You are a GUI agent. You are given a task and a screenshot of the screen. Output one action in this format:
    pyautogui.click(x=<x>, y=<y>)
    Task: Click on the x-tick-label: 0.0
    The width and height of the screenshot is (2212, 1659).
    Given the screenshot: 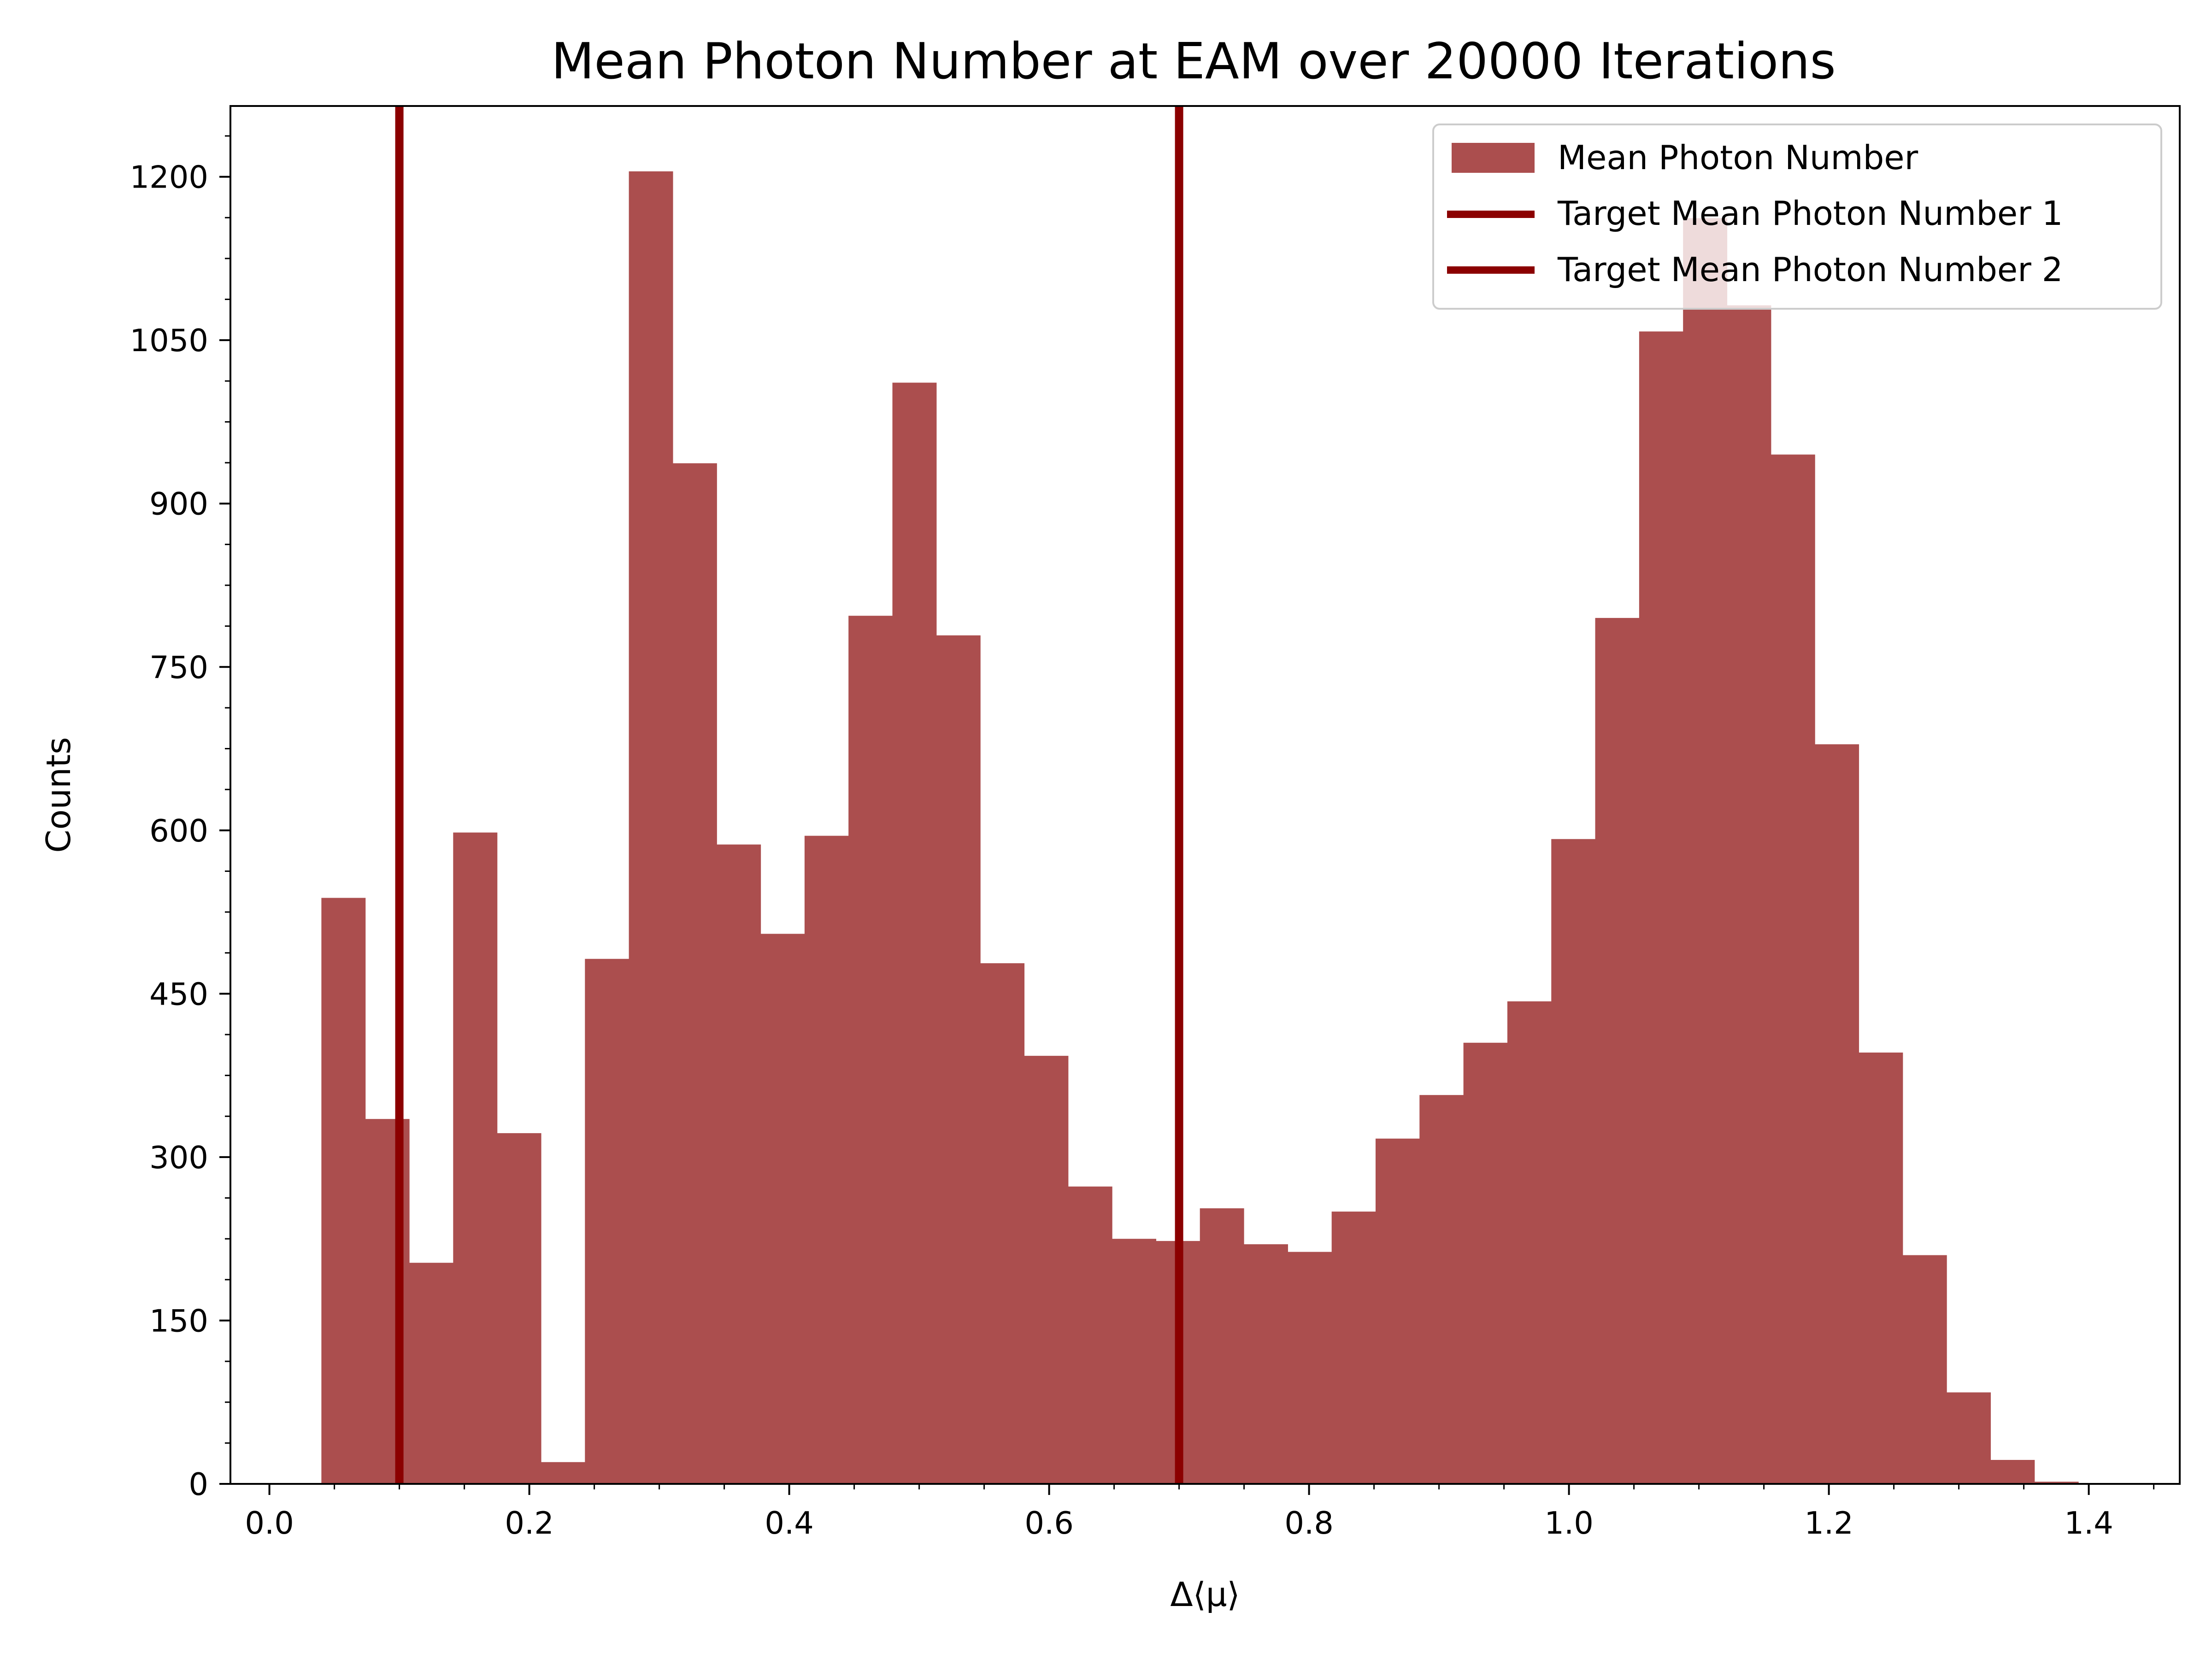 What is the action you would take?
    pyautogui.click(x=269, y=1523)
    